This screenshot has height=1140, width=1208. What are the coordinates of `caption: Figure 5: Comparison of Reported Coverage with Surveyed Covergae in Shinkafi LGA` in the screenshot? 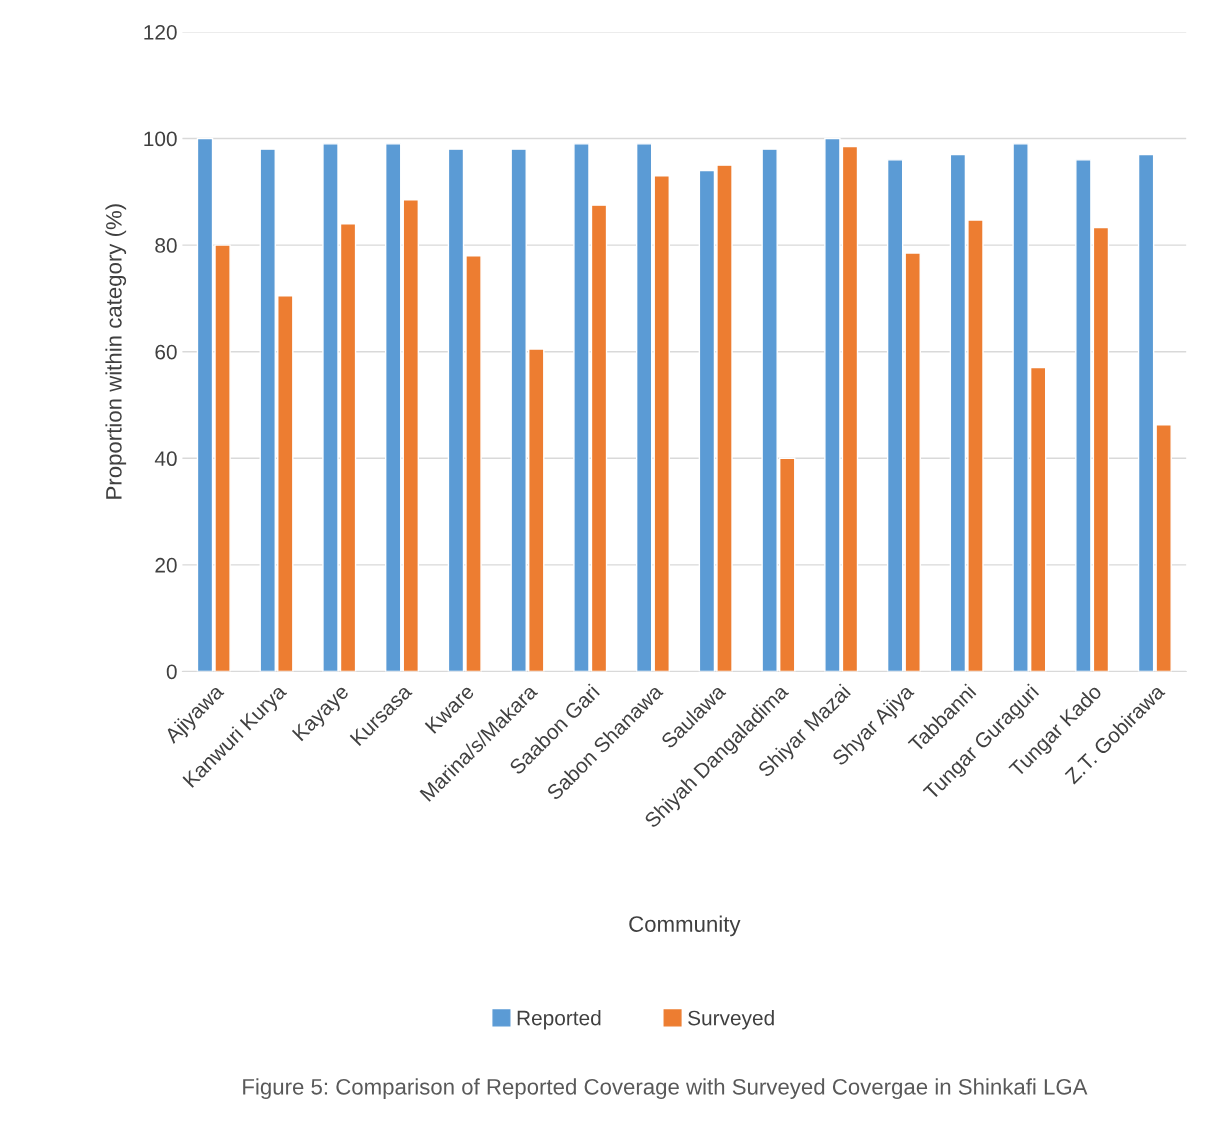 It's located at (665, 1089).